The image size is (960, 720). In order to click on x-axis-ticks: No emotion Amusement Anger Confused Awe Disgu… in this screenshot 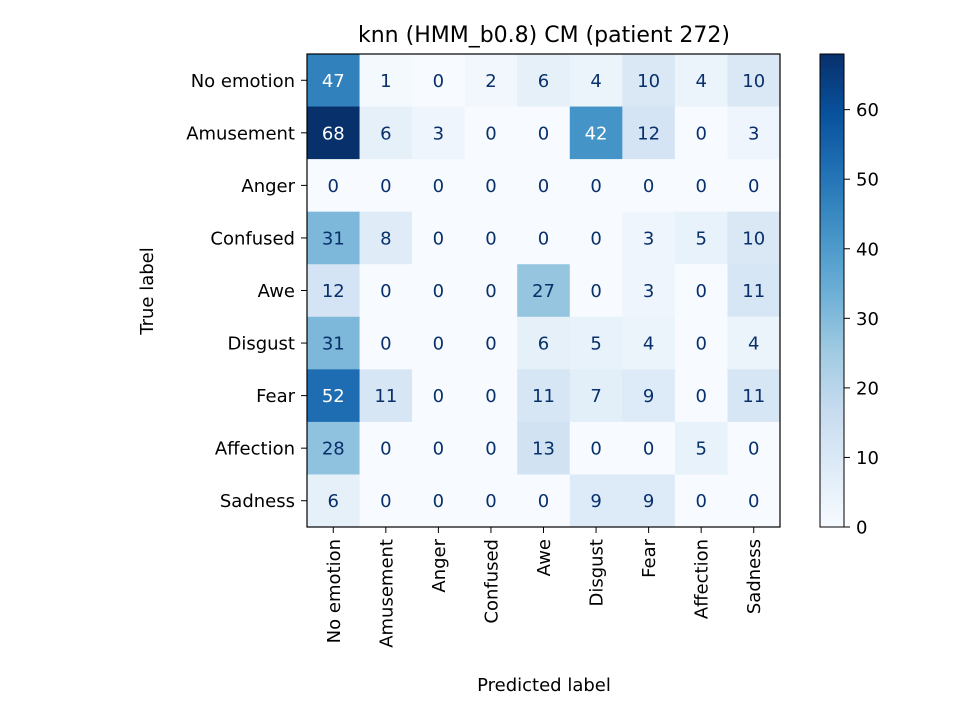, I will do `click(544, 587)`.